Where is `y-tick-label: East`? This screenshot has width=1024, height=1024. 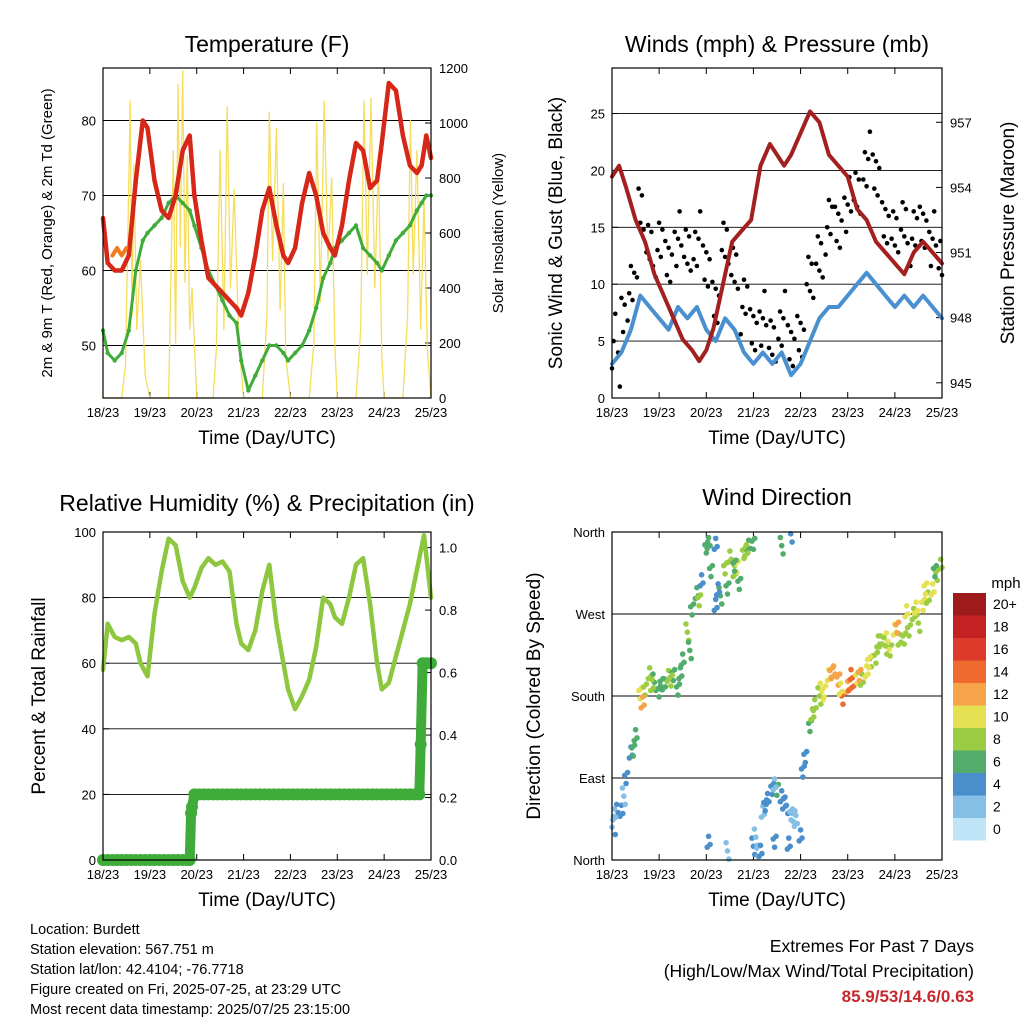 y-tick-label: East is located at coordinates (592, 778).